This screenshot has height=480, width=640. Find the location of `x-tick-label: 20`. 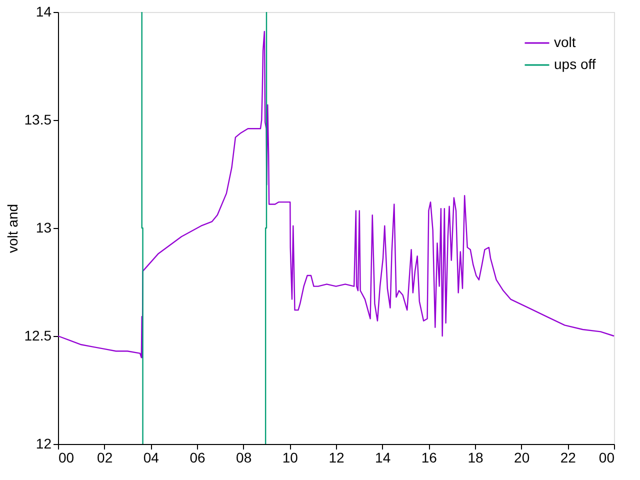

x-tick-label: 20 is located at coordinates (522, 458).